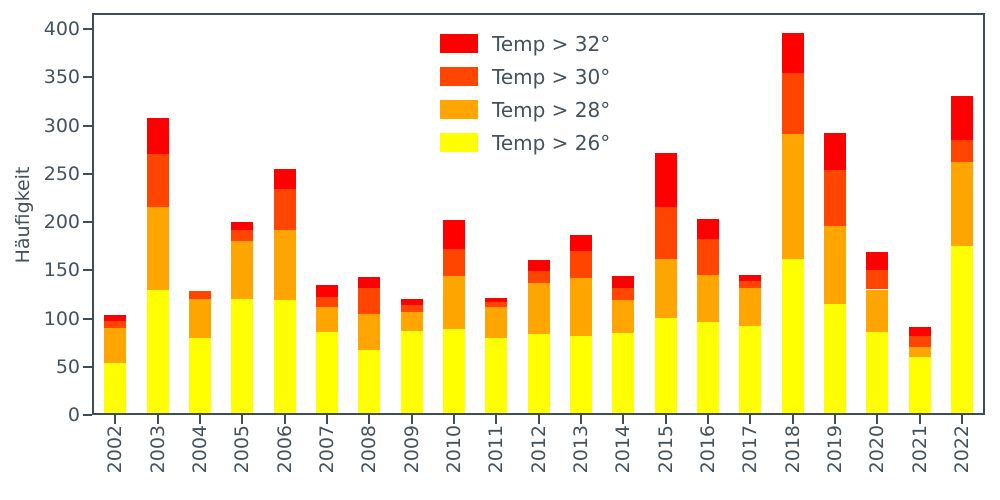  What do you see at coordinates (707, 367) in the screenshot?
I see `bar-segment-2016-26deg` at bounding box center [707, 367].